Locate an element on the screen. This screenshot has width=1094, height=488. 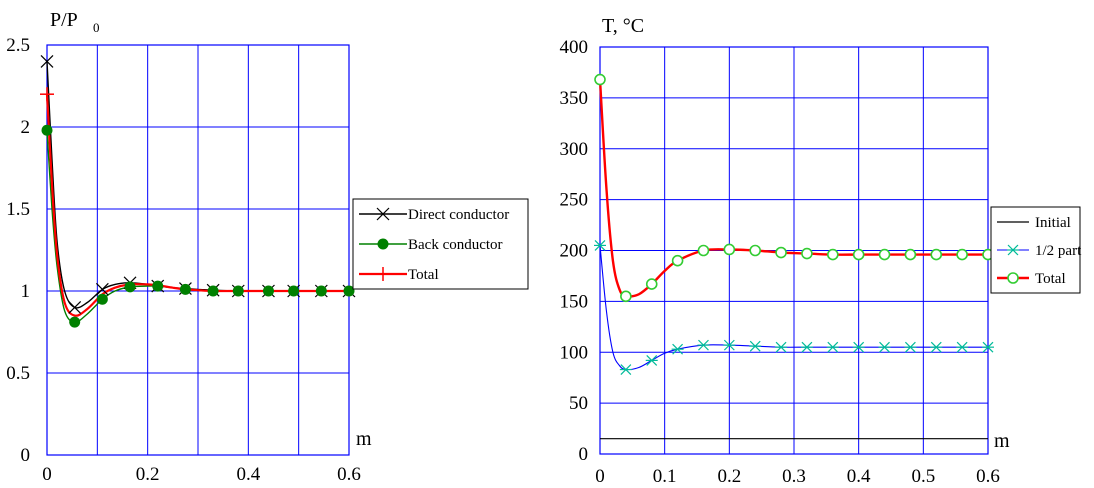
y-tick-label: 400 is located at coordinates (574, 47).